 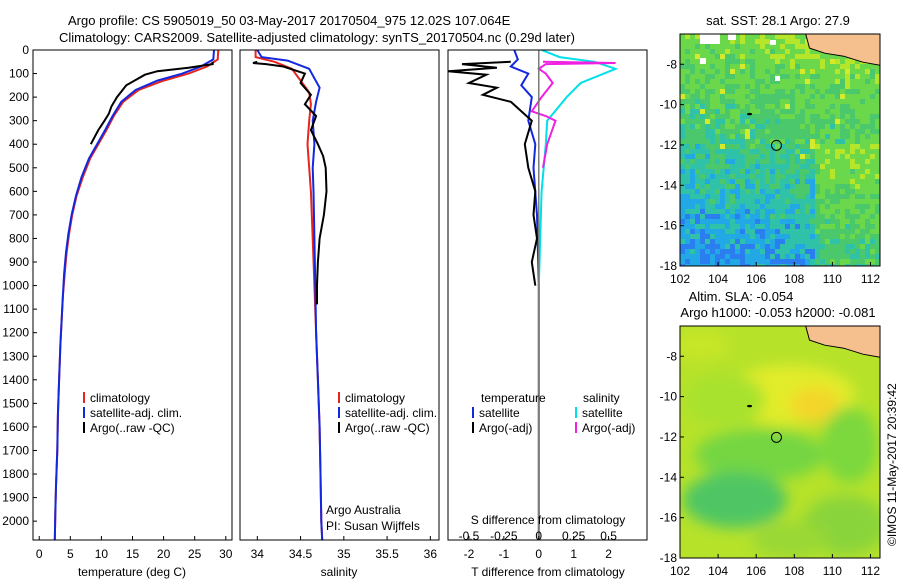 I want to click on map-lat-tick-label: -12, so click(x=669, y=437).